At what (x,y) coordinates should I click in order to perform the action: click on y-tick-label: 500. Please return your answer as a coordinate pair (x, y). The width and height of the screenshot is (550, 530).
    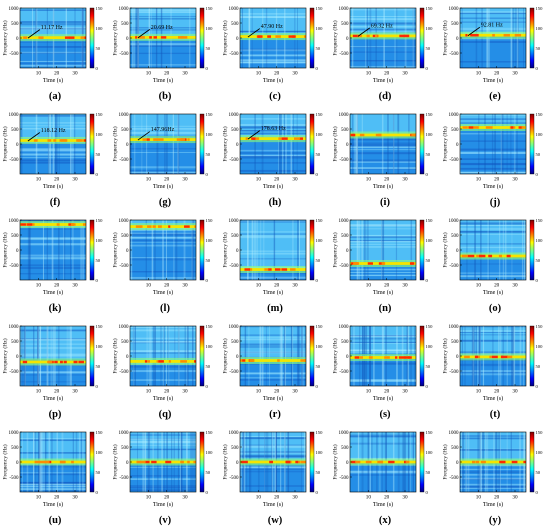
    Looking at the image, I should click on (345, 130).